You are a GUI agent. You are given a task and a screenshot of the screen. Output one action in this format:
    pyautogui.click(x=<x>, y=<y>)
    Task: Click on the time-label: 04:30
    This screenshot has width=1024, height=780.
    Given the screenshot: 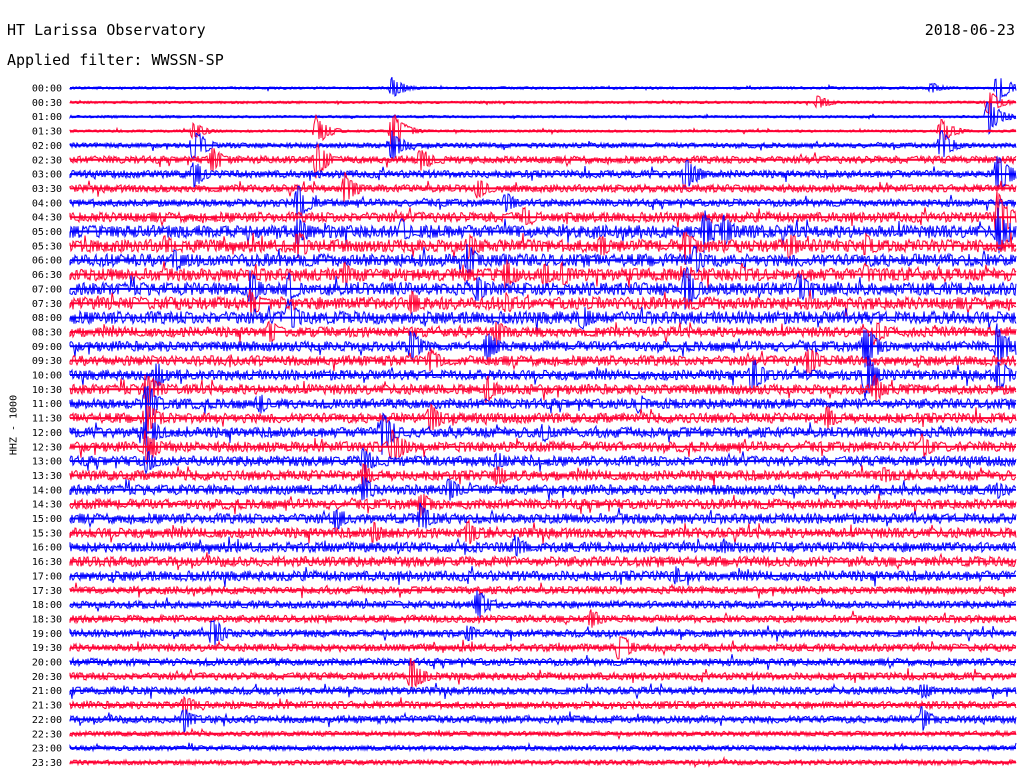 What is the action you would take?
    pyautogui.click(x=47, y=218)
    